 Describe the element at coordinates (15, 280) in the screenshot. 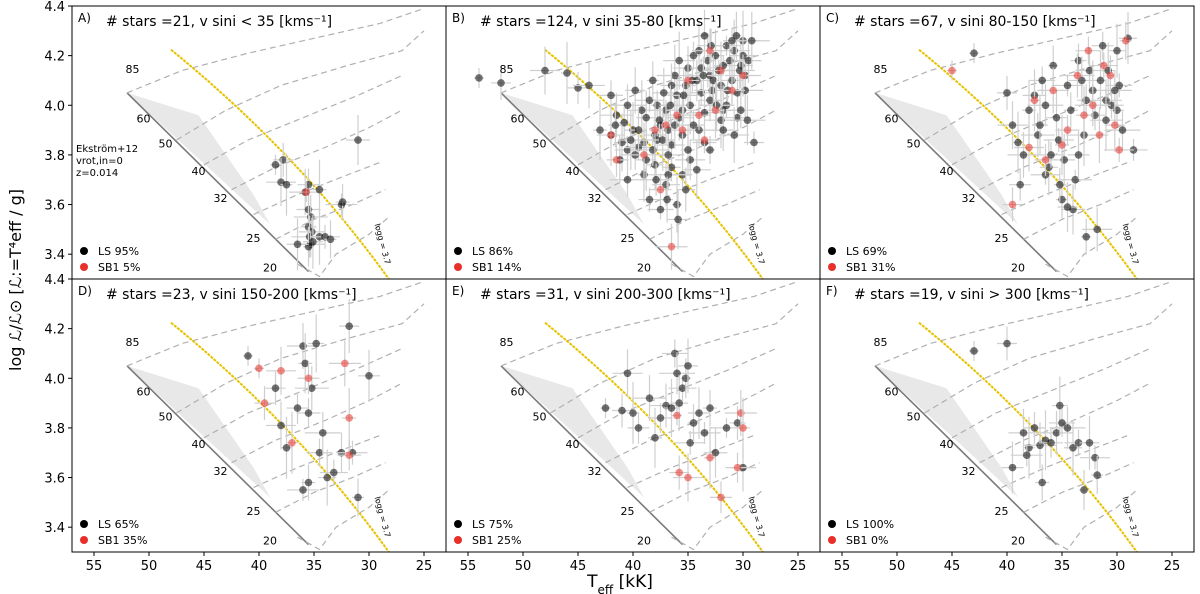

I see `y-axis-label: log ℒ/ℒ⊙ [ℒ:=T⁴eff / g]` at that location.